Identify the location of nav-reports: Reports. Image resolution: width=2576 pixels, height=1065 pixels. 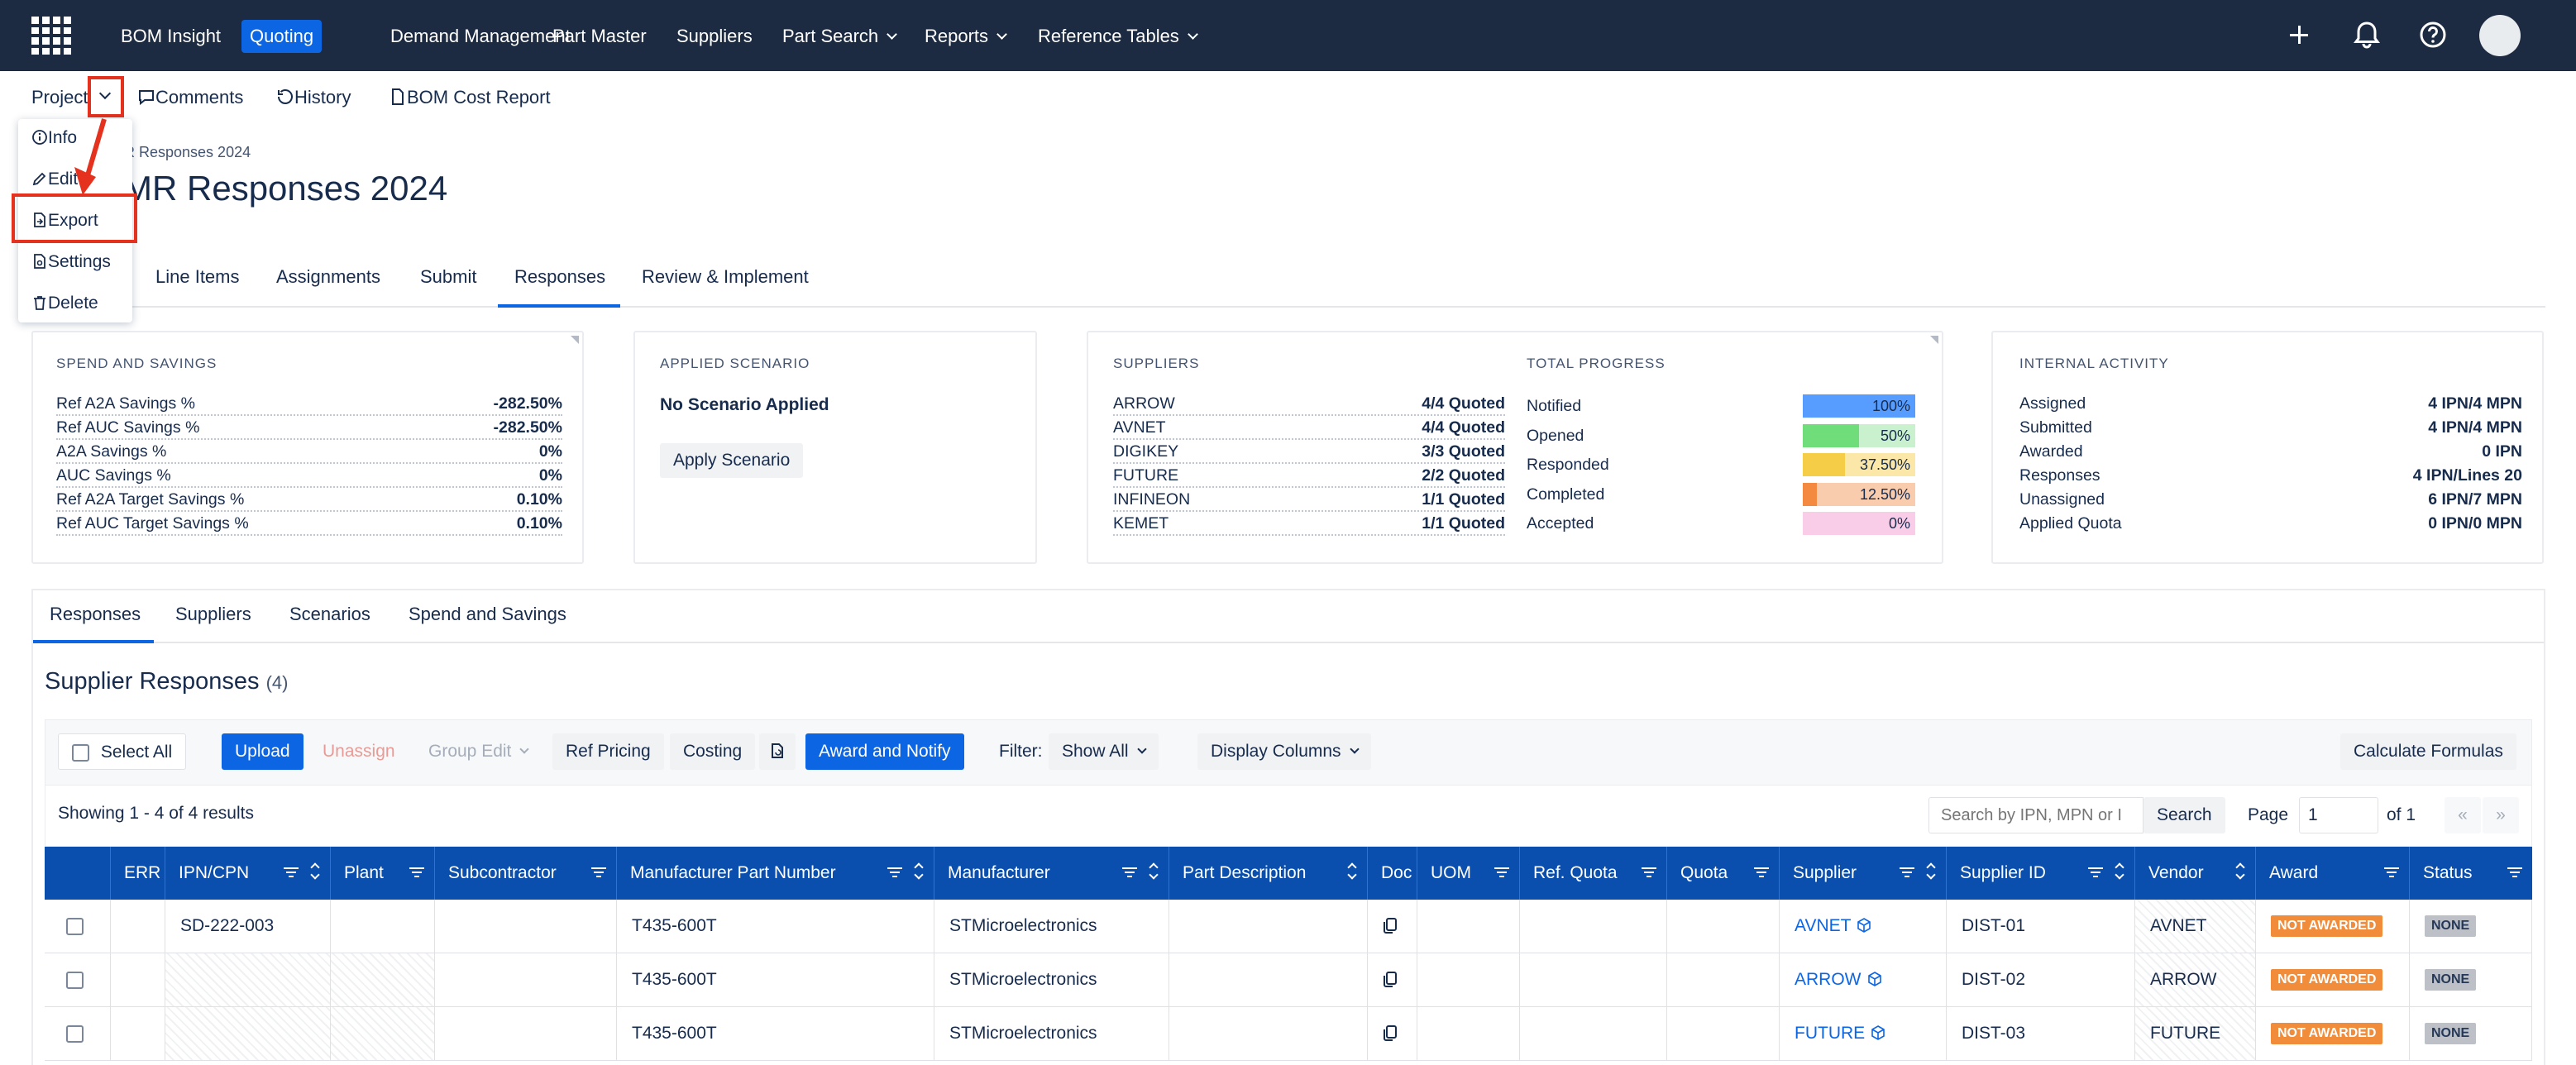
(965, 36).